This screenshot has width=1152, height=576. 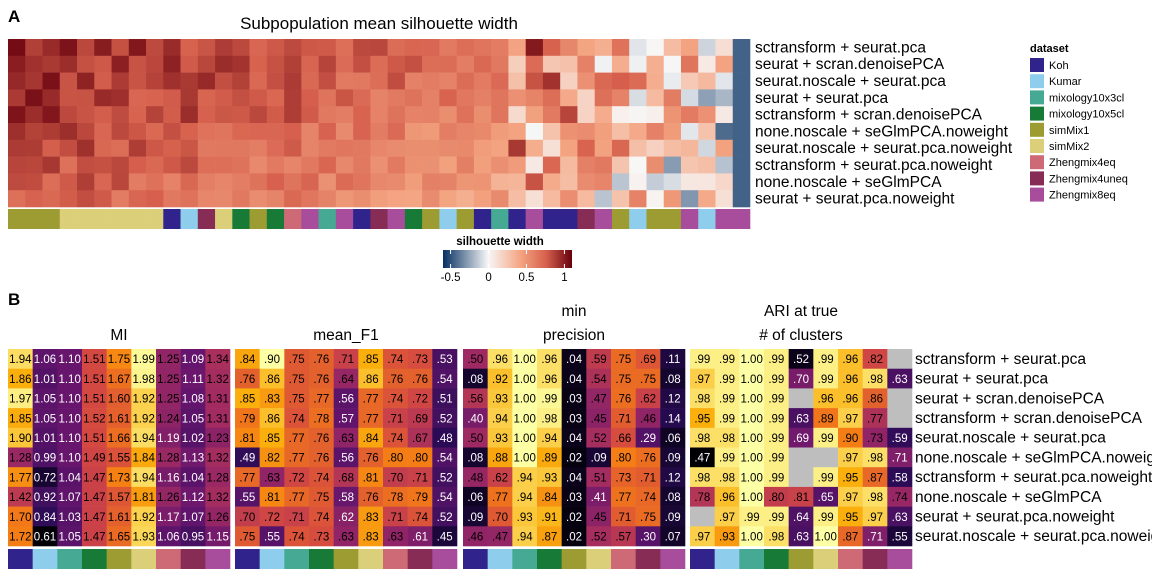 What do you see at coordinates (500, 459) in the screenshot?
I see `metric-cell-label: .88` at bounding box center [500, 459].